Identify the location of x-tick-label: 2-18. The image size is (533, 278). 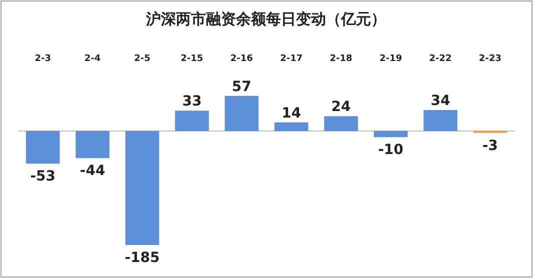
(341, 59).